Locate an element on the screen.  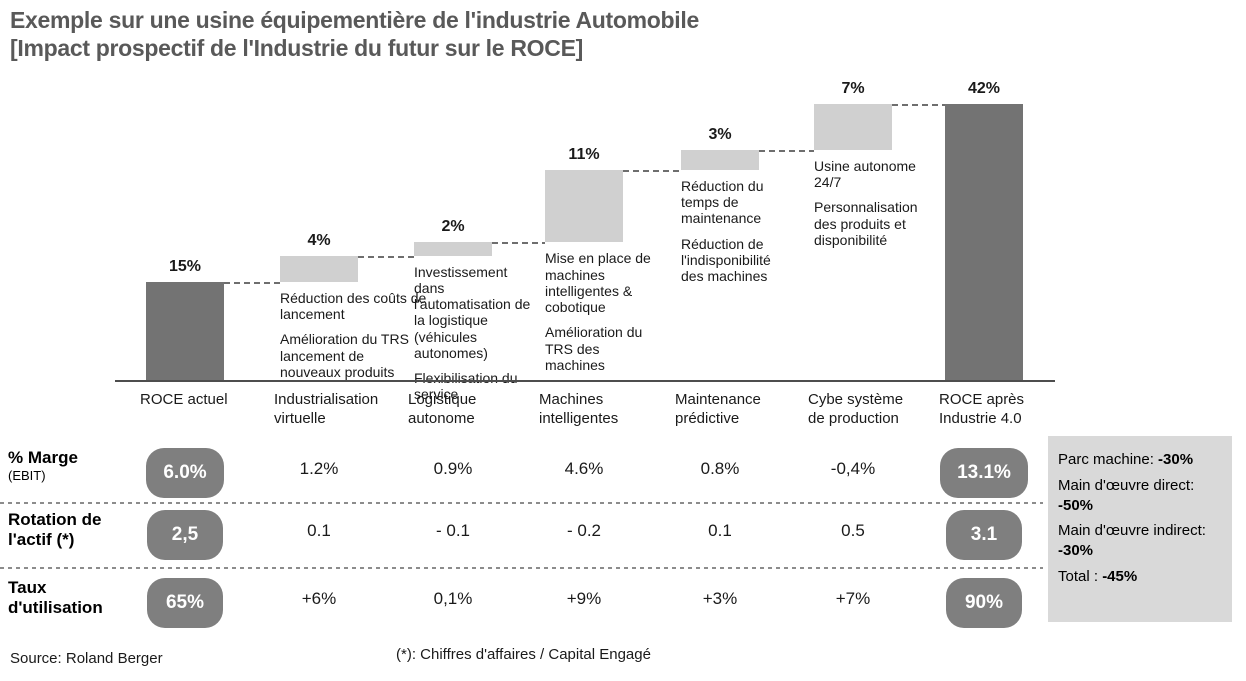
table-row-label: Taux d'utilisation is located at coordinates (55, 598).